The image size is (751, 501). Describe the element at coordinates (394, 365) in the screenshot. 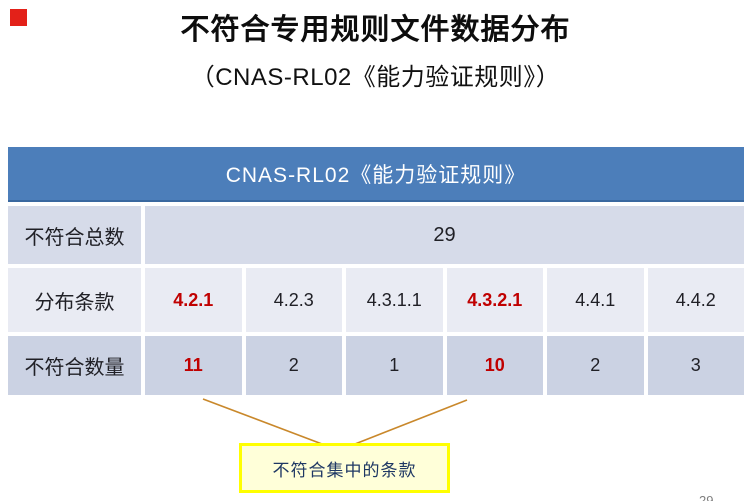

I see `count-cell: 1` at that location.